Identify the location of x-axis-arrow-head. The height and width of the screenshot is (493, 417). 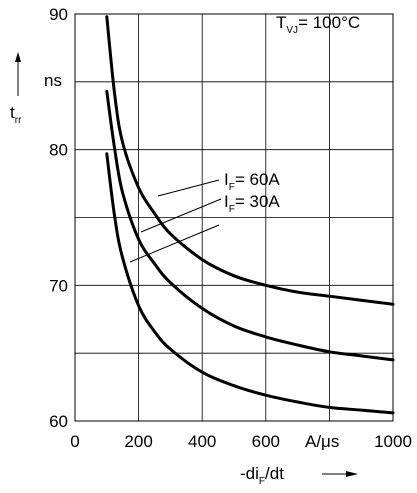
(352, 474).